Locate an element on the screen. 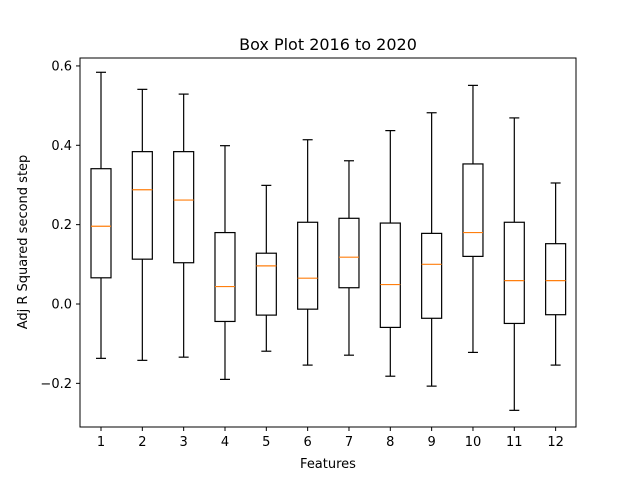  x-tick-label: 5 is located at coordinates (266, 442).